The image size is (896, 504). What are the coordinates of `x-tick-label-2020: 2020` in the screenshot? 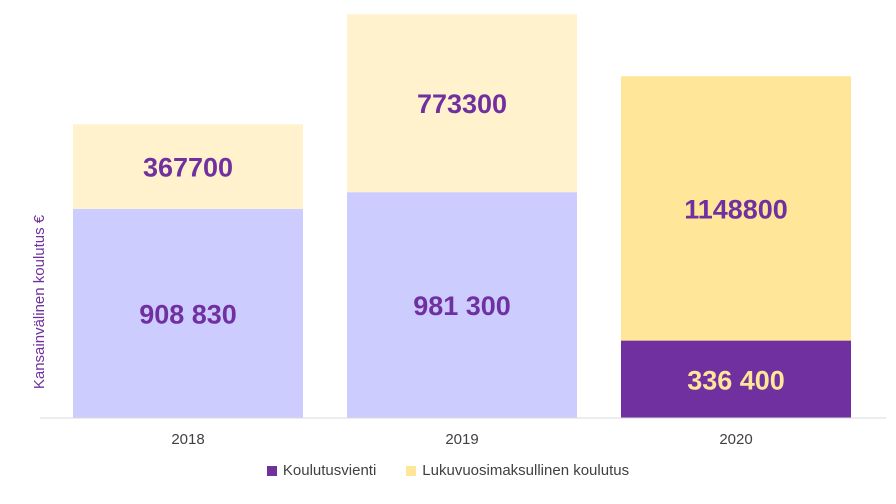 It's located at (735, 439).